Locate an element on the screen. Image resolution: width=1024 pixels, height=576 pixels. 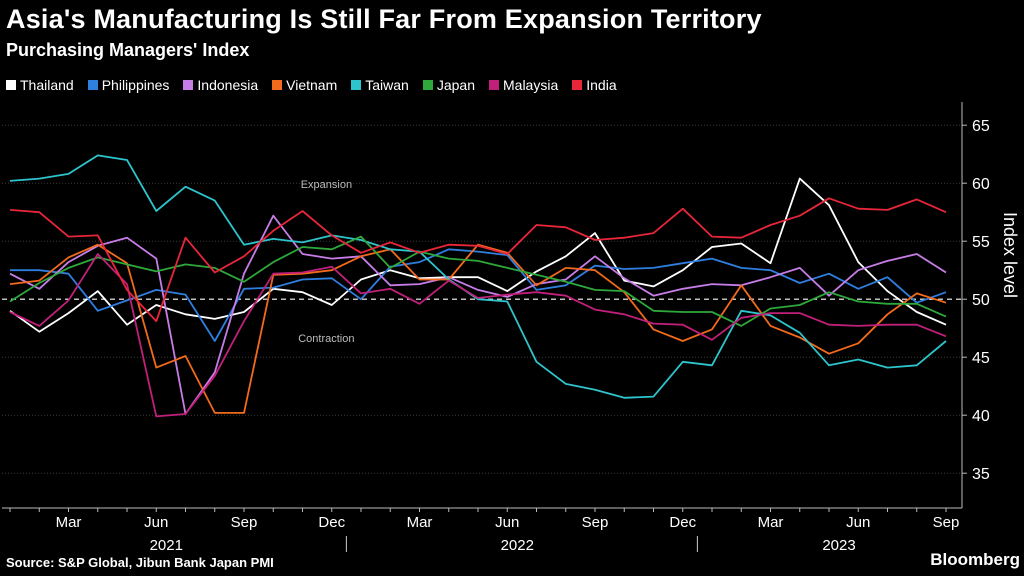
y-tick-label: 55 is located at coordinates (981, 242).